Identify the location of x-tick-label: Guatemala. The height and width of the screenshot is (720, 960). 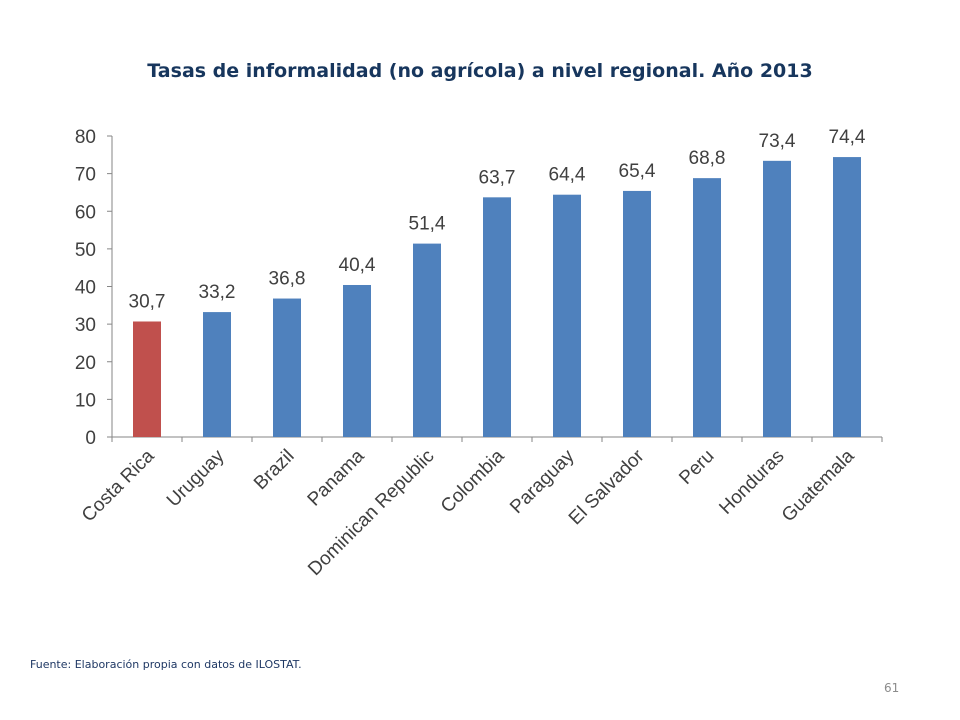
(818, 485).